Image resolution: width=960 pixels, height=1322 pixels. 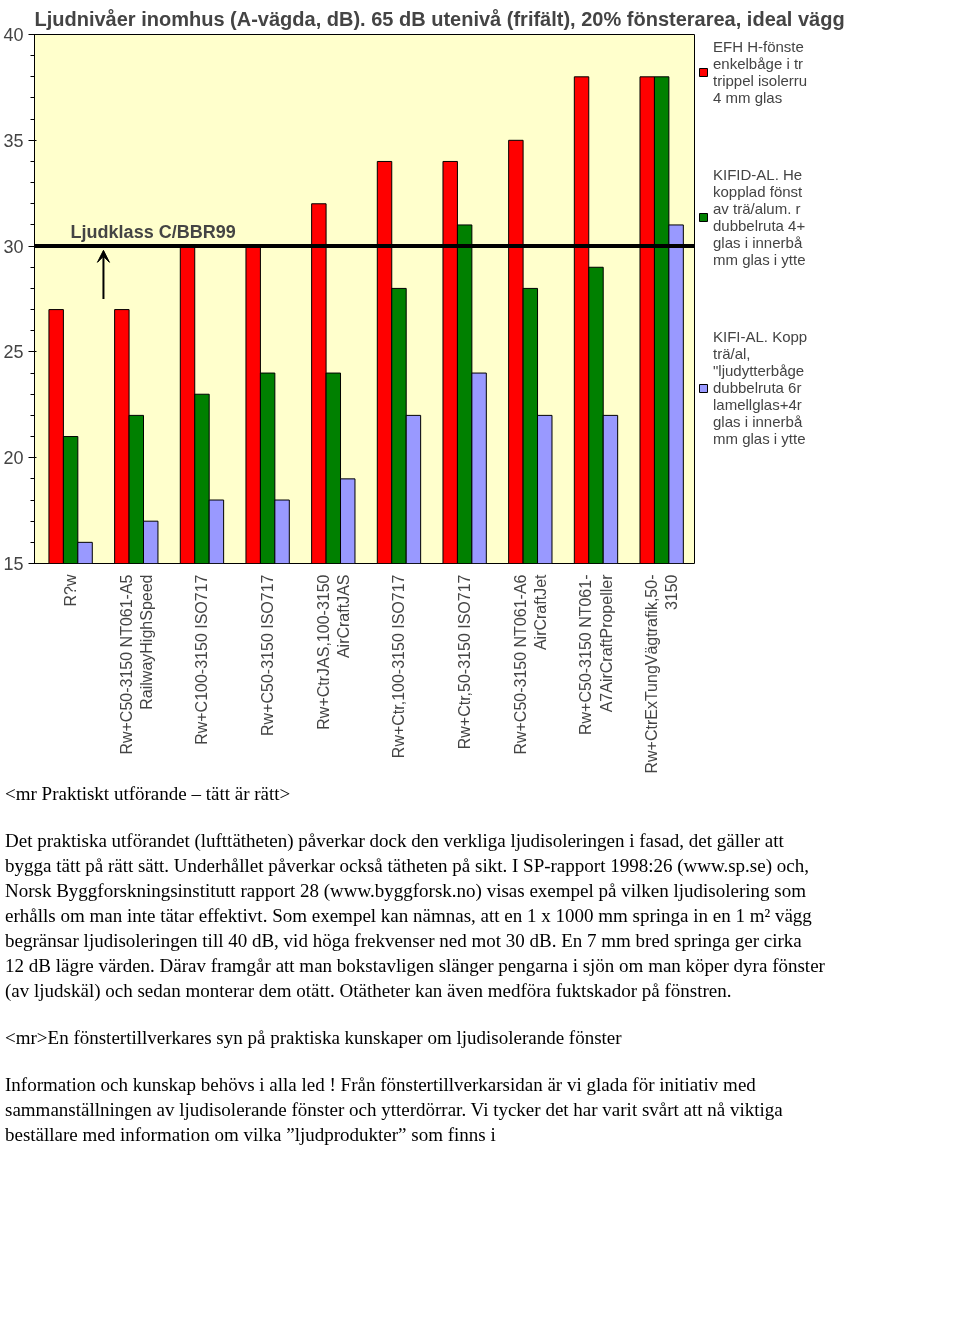 I want to click on x-tick-label: Rw+Ctr,100-3150 ISO717, so click(x=399, y=666).